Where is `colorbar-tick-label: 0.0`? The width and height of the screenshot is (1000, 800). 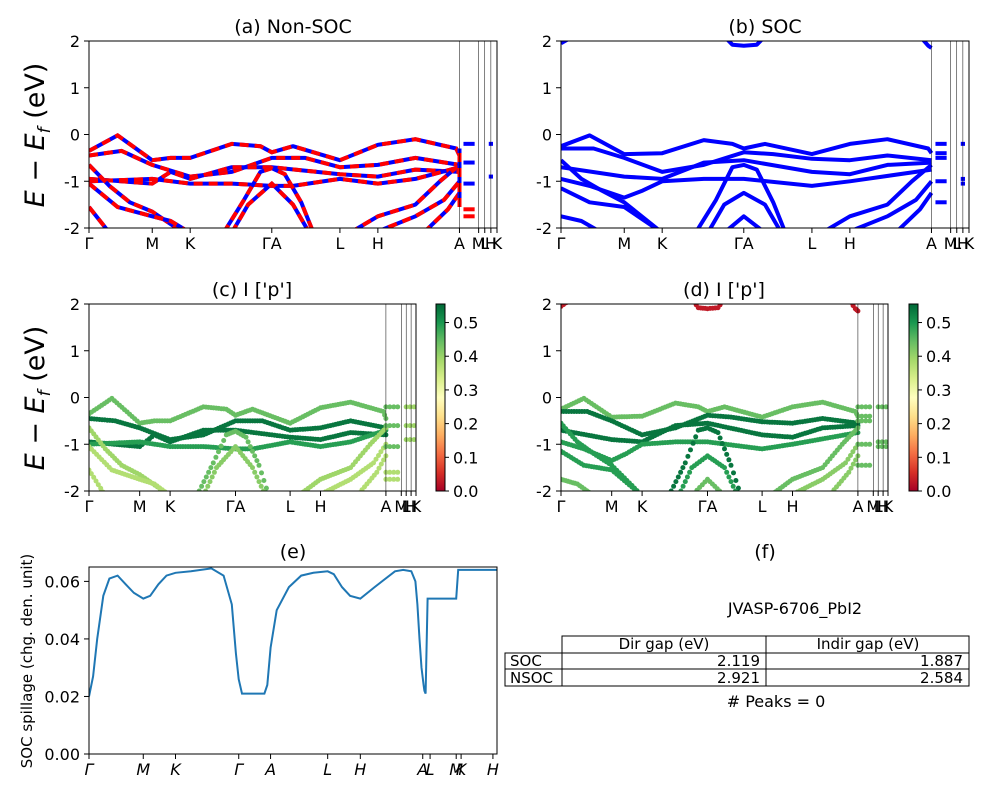 colorbar-tick-label: 0.0 is located at coordinates (465, 491).